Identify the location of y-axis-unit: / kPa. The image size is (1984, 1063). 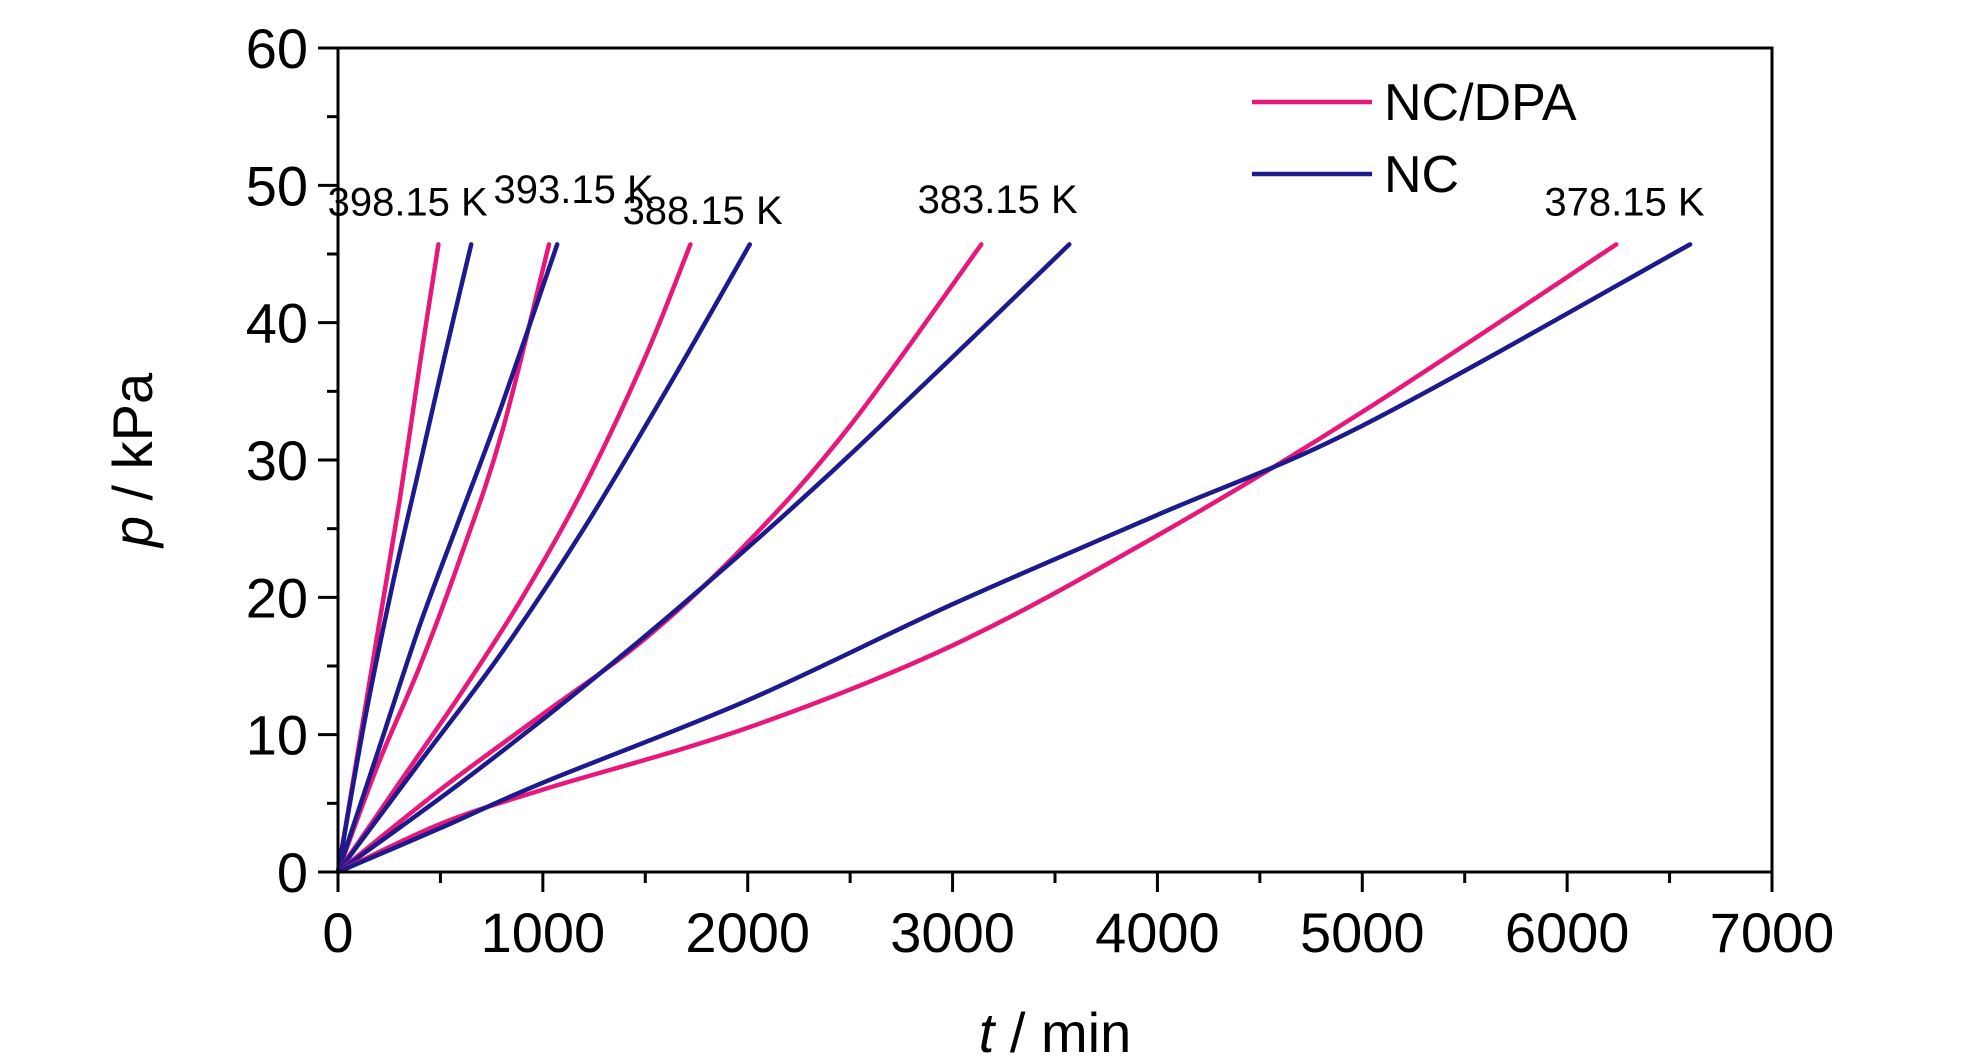
(132, 444).